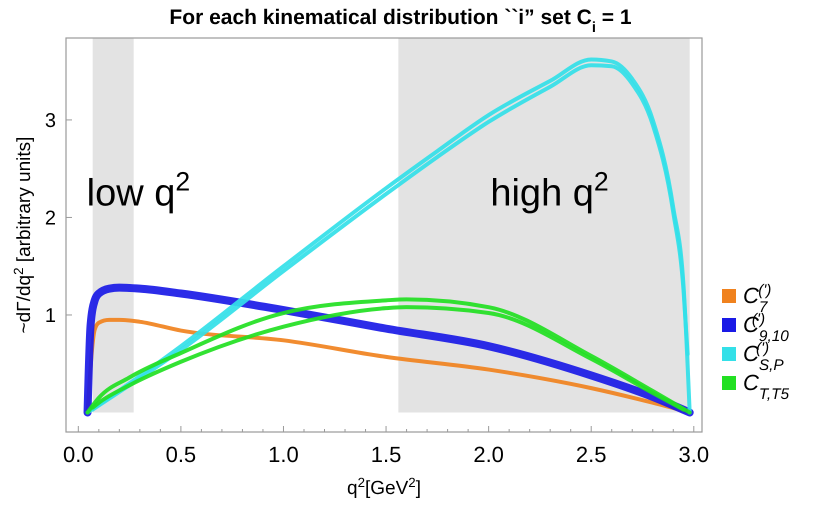 The height and width of the screenshot is (505, 821). What do you see at coordinates (138, 190) in the screenshot?
I see `band-label: low q$^{2}$` at bounding box center [138, 190].